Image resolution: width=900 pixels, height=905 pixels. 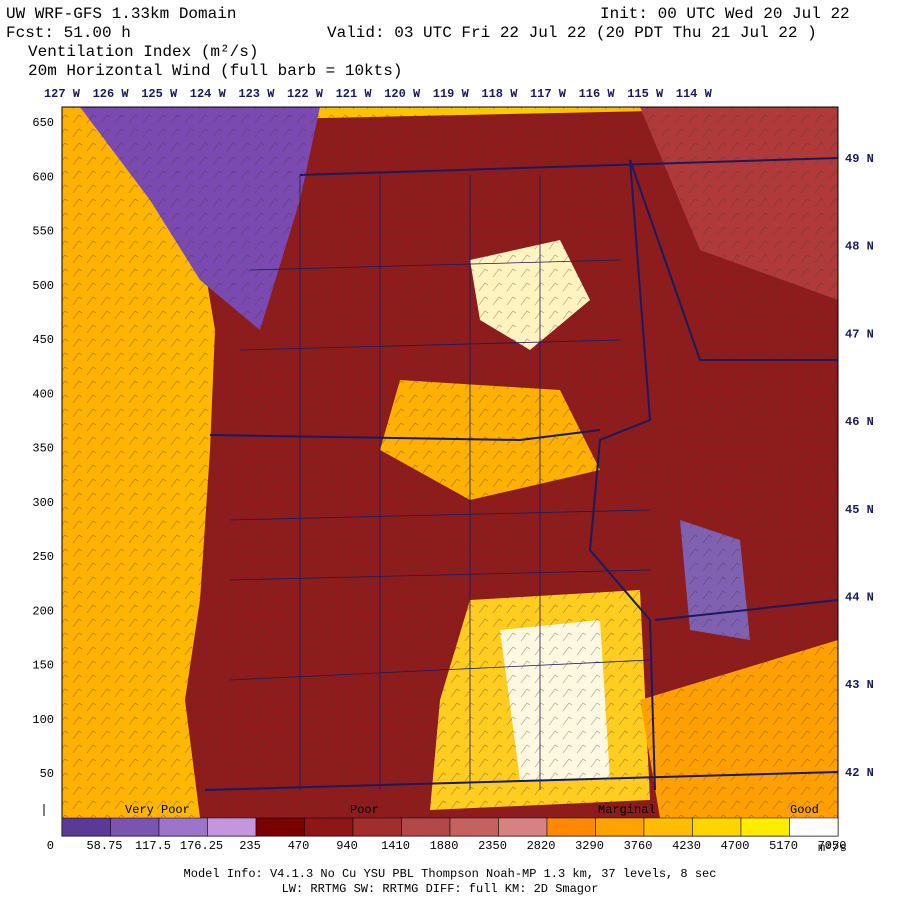 What do you see at coordinates (43, 503) in the screenshot?
I see `y-axis-label: 300` at bounding box center [43, 503].